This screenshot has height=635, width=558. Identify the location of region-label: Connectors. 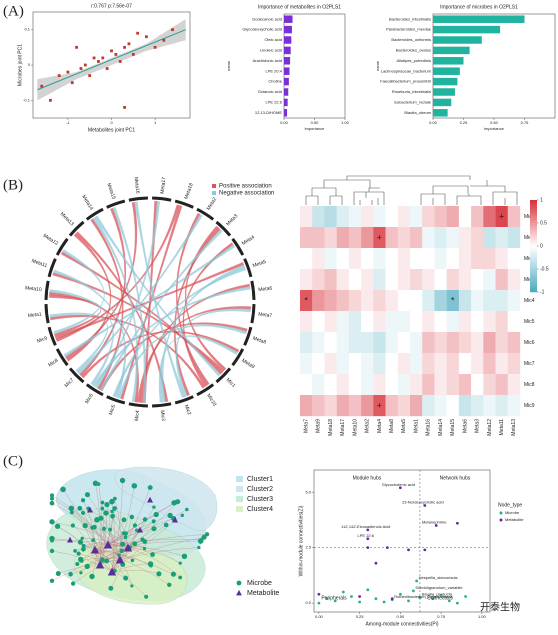
(440, 598).